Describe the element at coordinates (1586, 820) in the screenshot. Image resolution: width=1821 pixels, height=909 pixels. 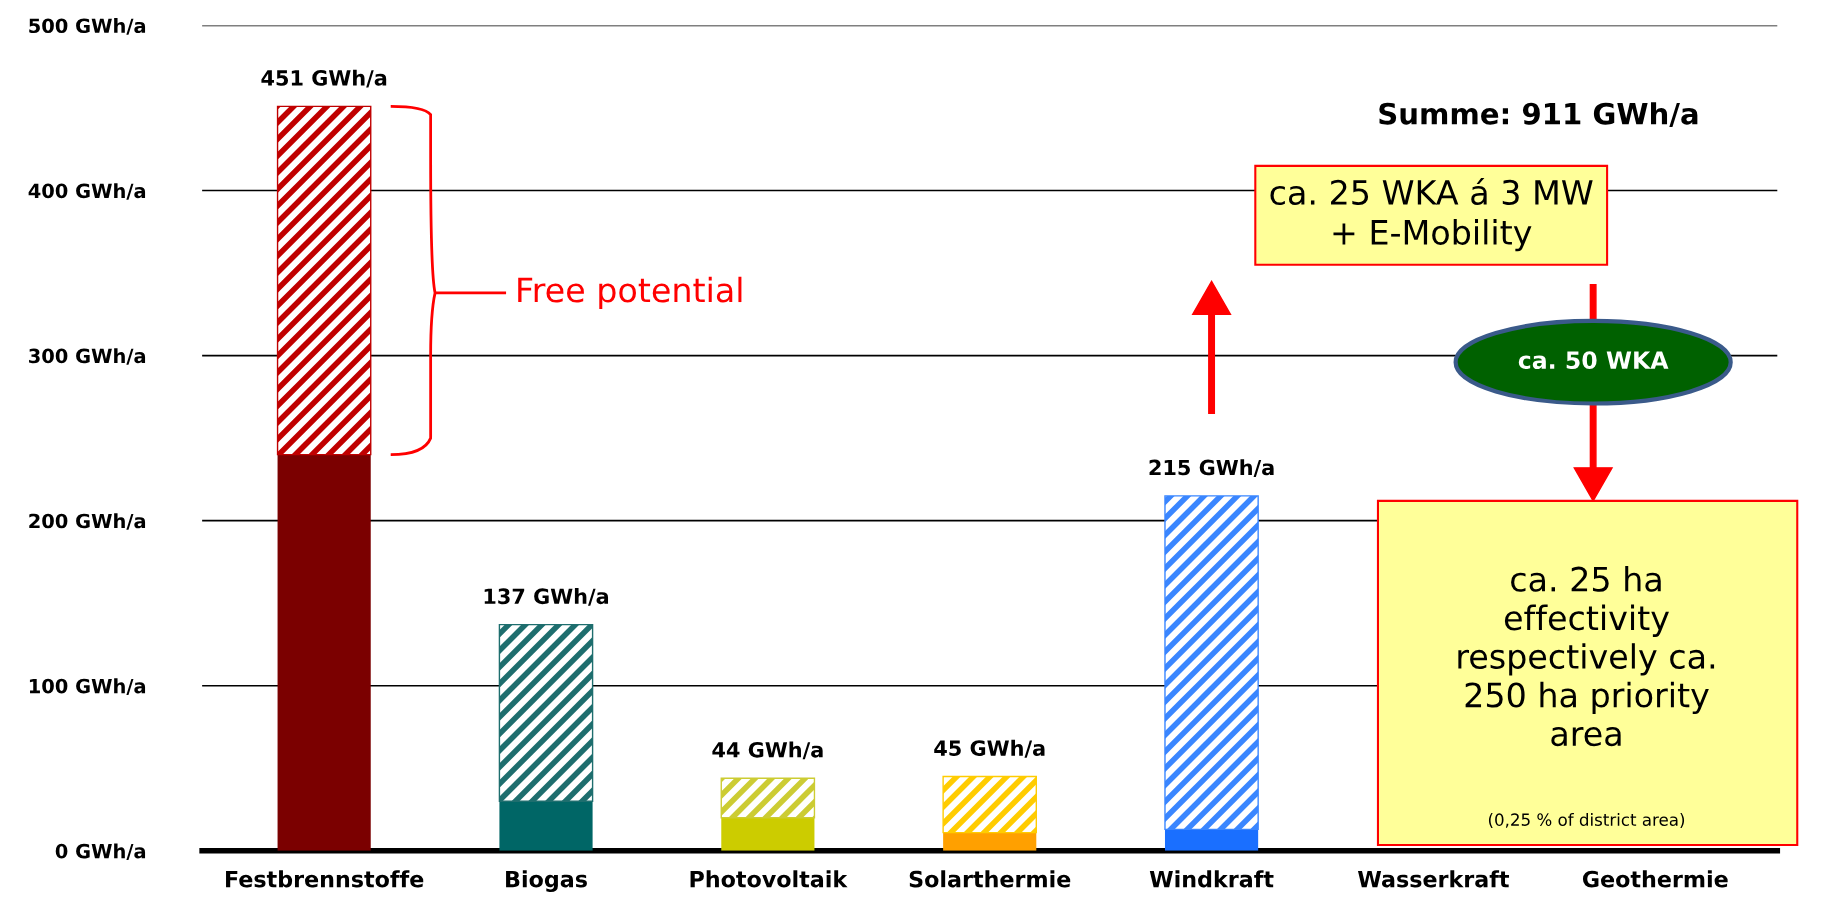
I see `annotation: (0,25 % of district area)` at that location.